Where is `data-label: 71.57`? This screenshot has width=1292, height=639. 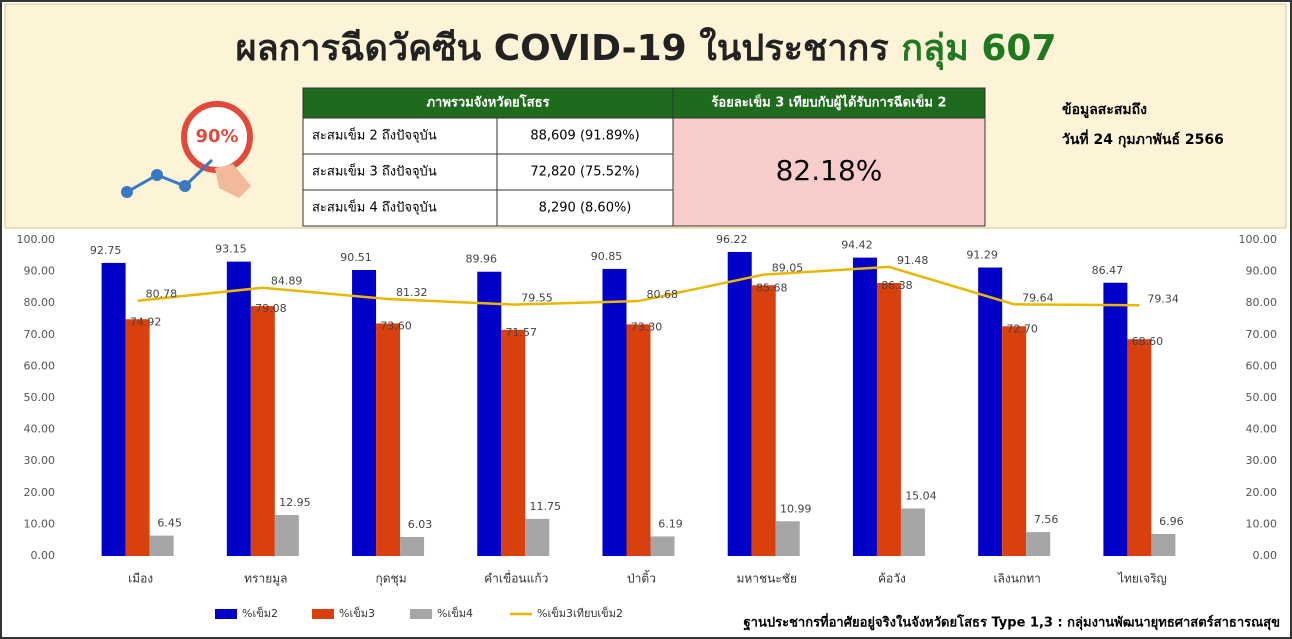 data-label: 71.57 is located at coordinates (522, 332).